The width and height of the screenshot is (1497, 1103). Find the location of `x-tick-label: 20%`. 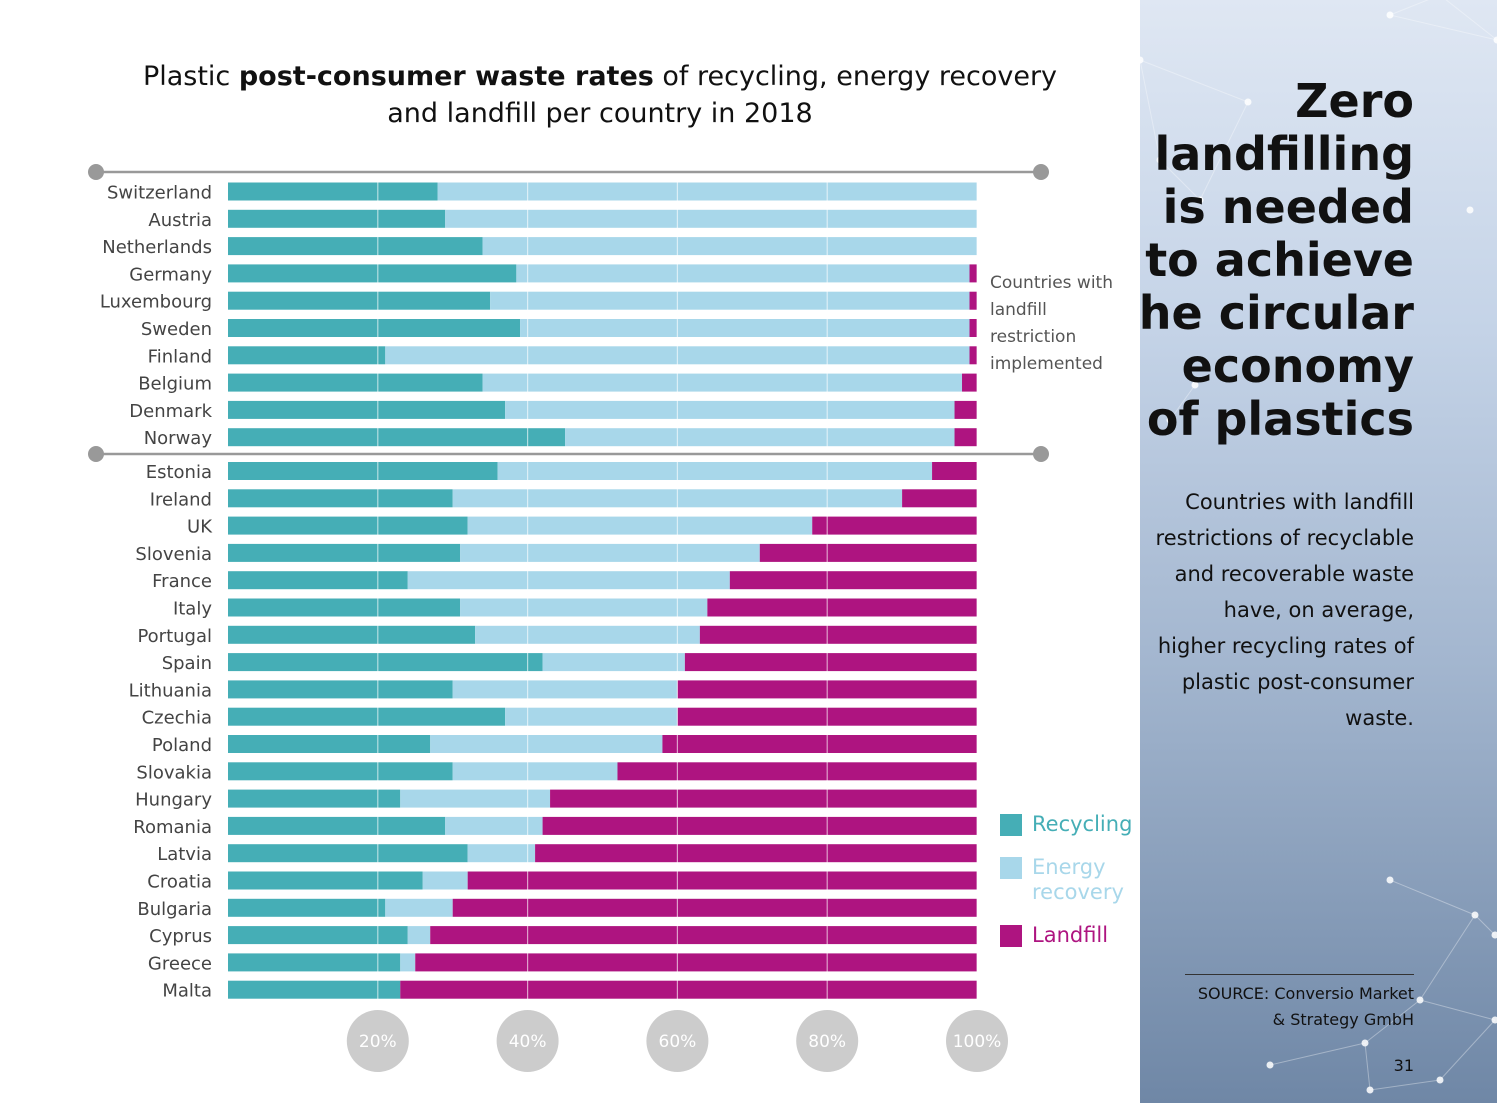

x-tick-label: 20% is located at coordinates (378, 1042).